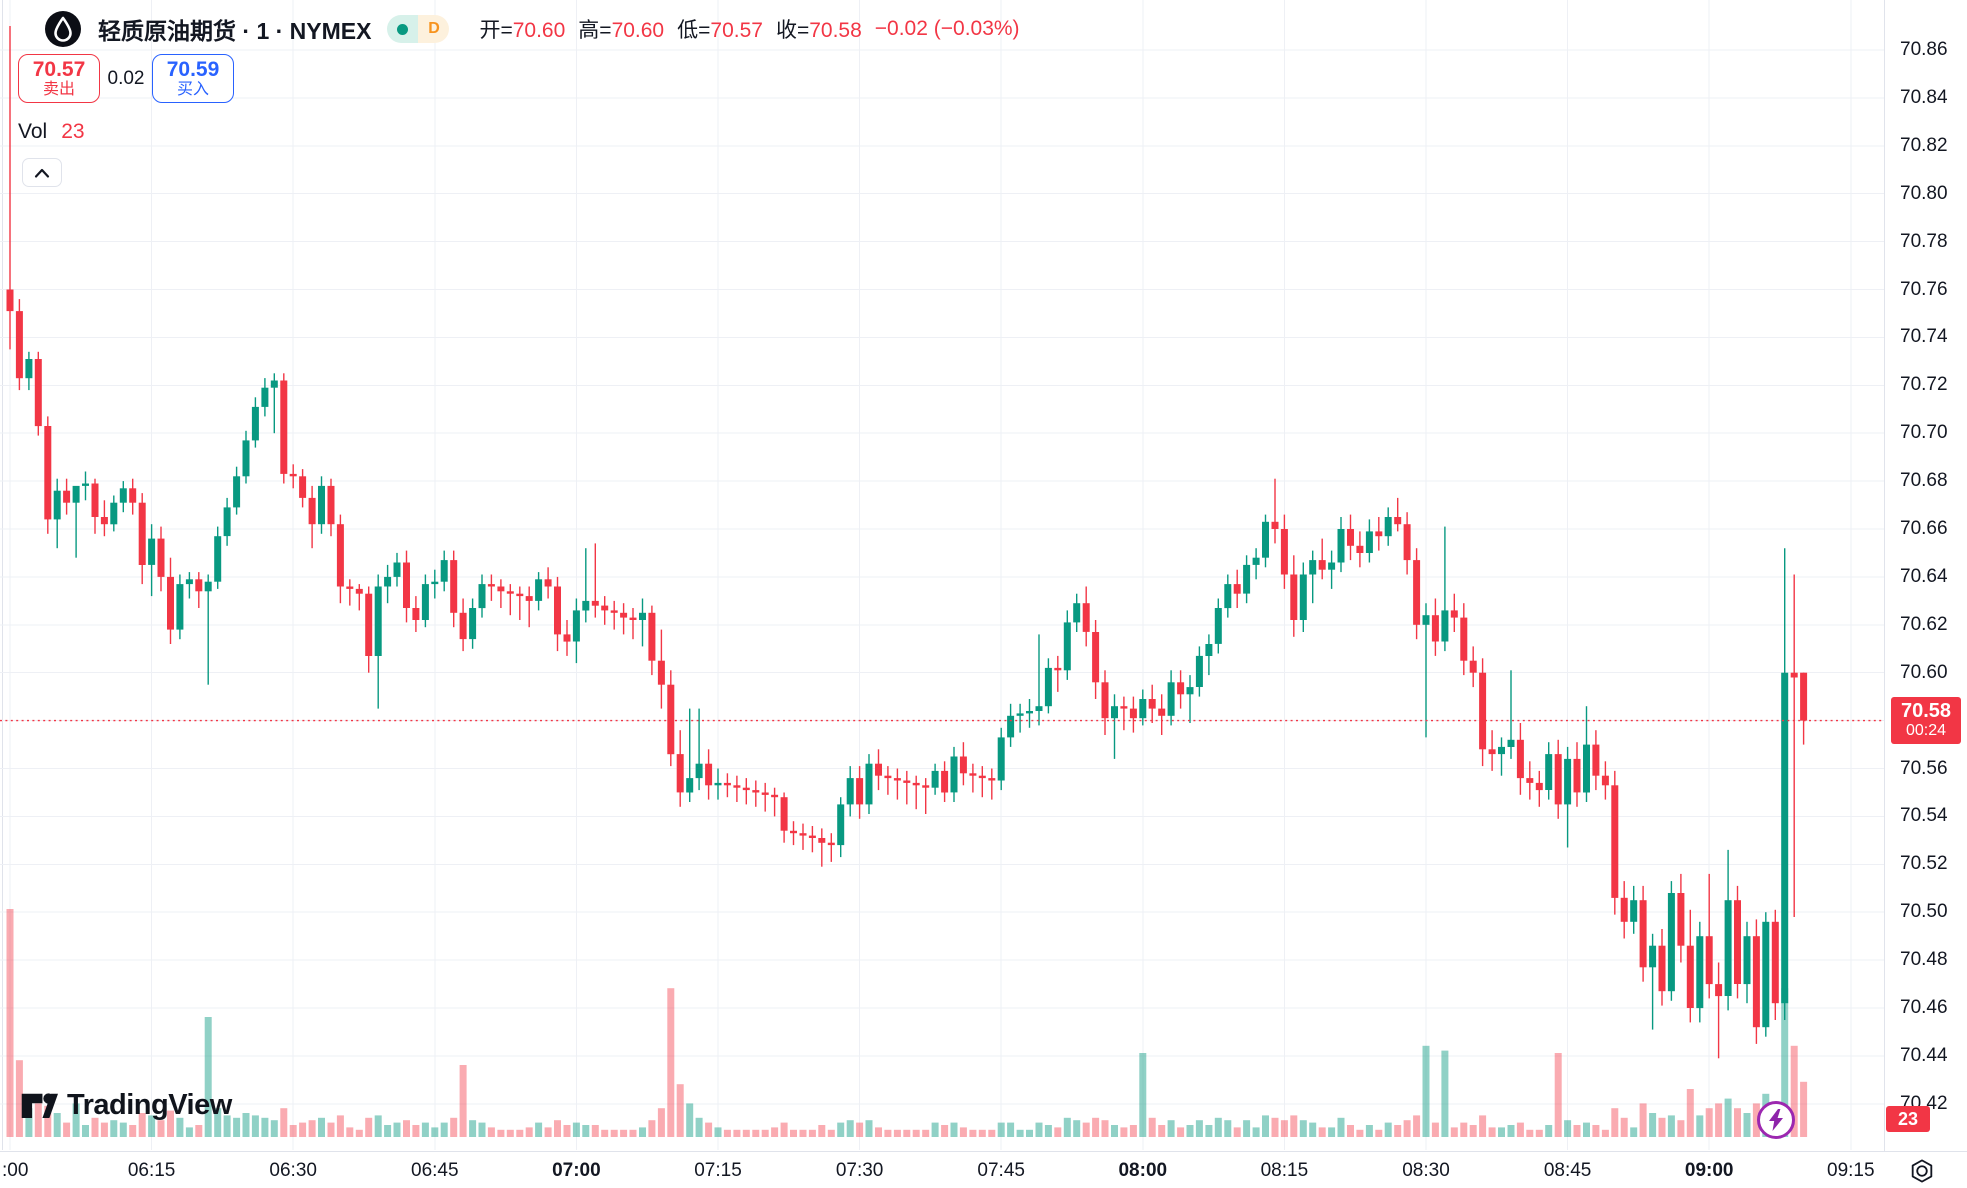  What do you see at coordinates (1908, 1119) in the screenshot?
I see `volume-axis-label: 23` at bounding box center [1908, 1119].